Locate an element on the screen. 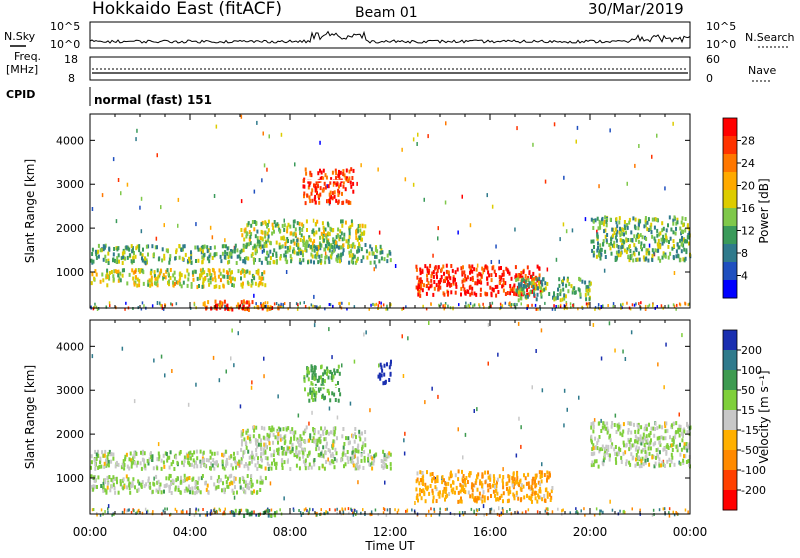 This screenshot has width=800, height=558. noise-right-label: N.Search is located at coordinates (770, 37).